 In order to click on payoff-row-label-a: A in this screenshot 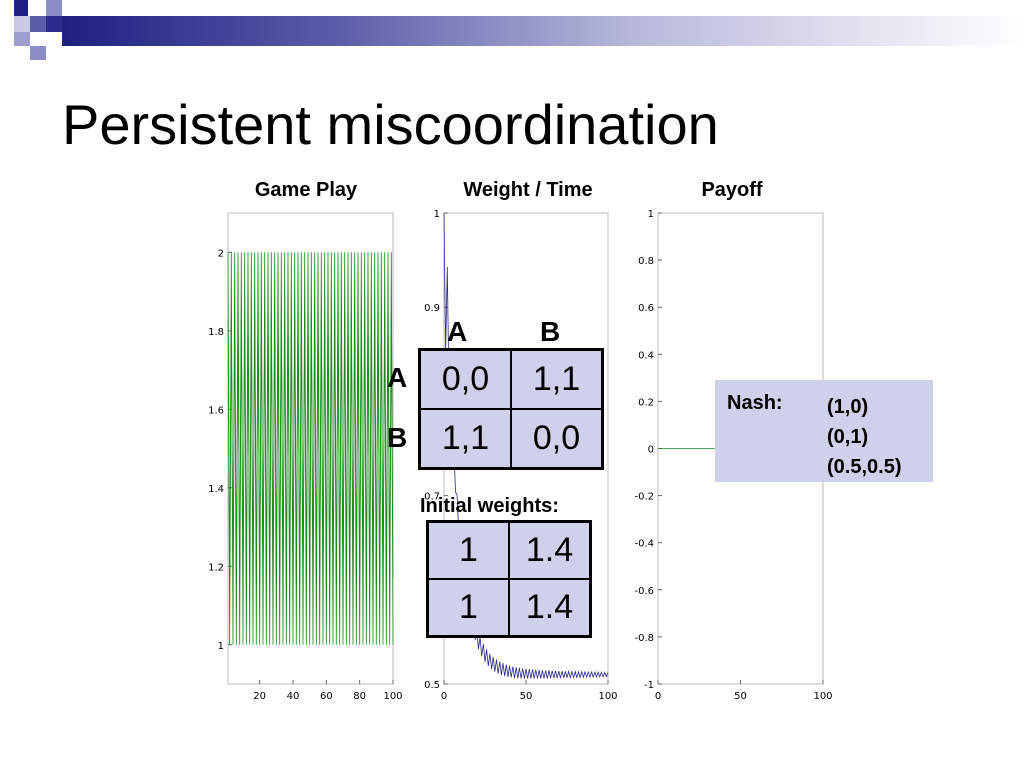, I will do `click(397, 377)`.